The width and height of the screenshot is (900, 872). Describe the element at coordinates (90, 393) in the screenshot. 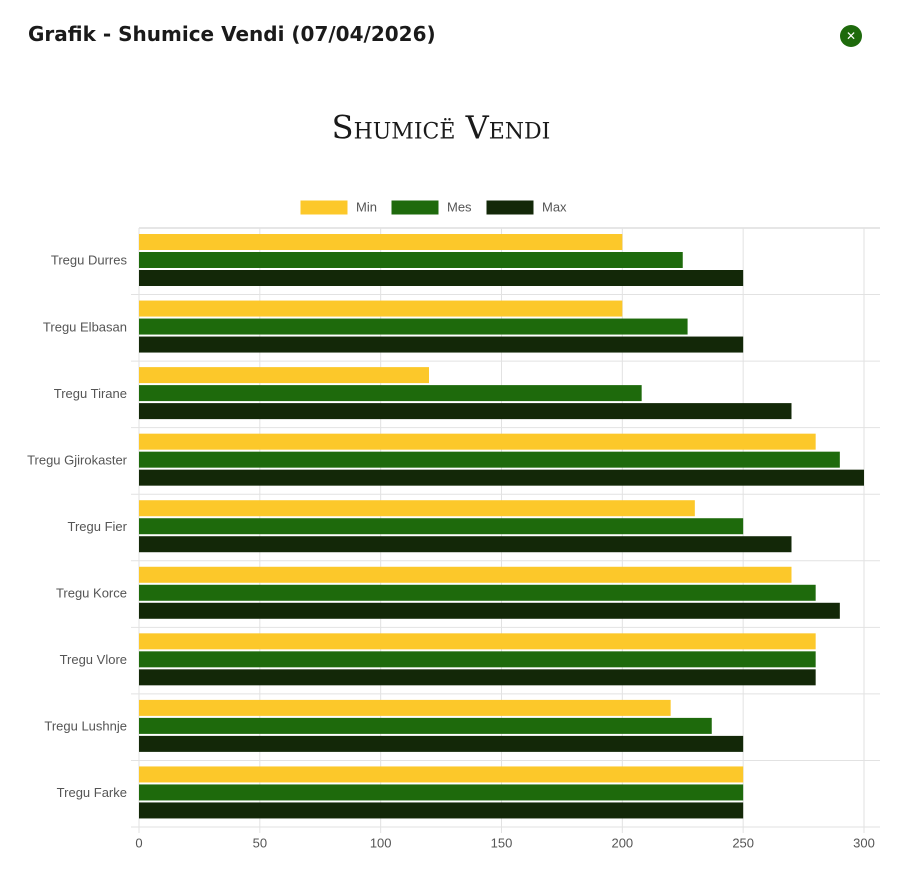

I see `y-tick-label: Tregu Tirane` at that location.